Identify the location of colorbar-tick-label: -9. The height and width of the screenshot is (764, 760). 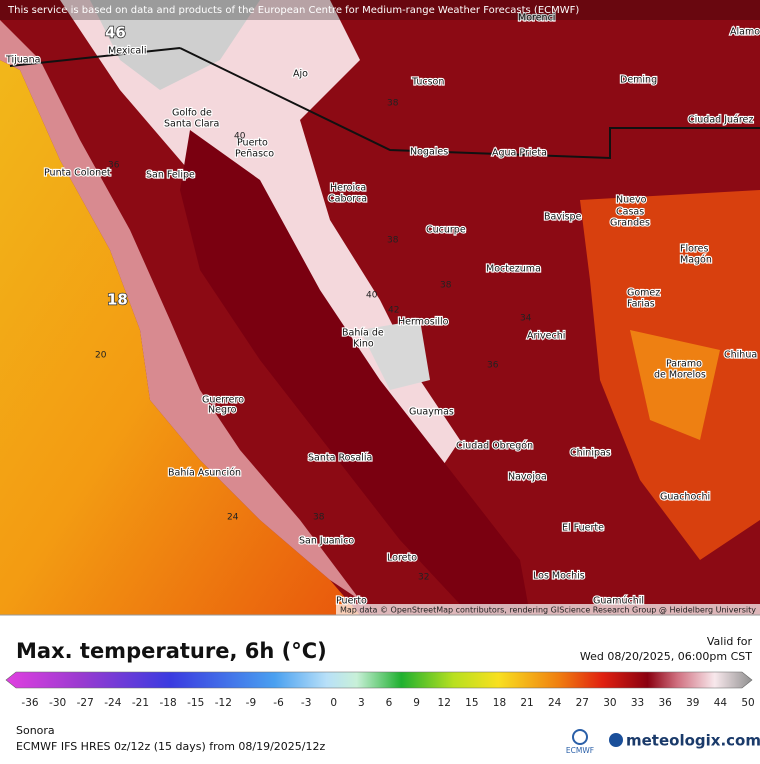
(251, 703).